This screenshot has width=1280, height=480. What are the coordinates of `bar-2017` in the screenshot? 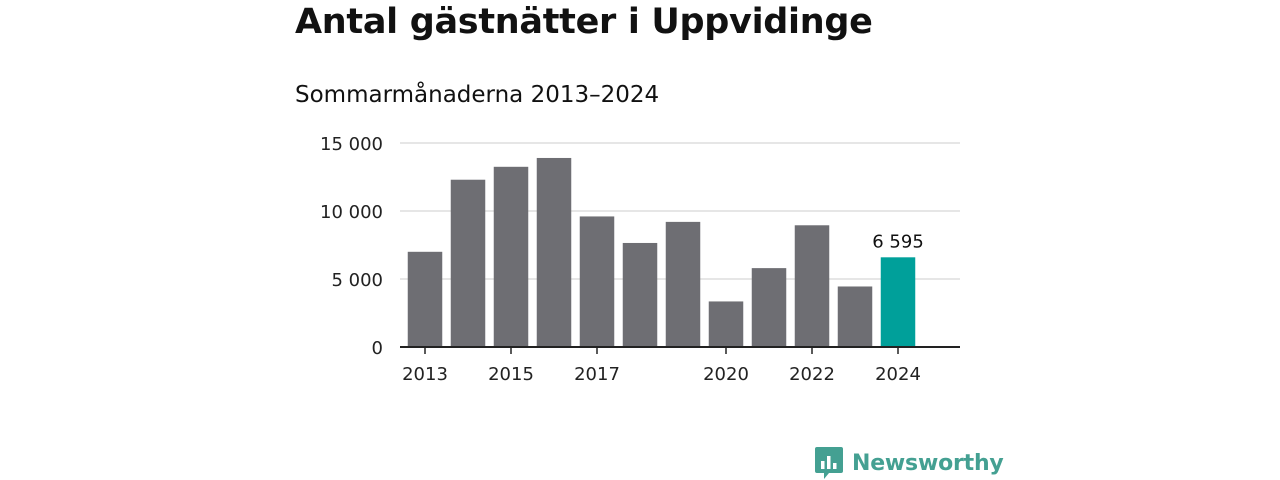 It's located at (597, 281).